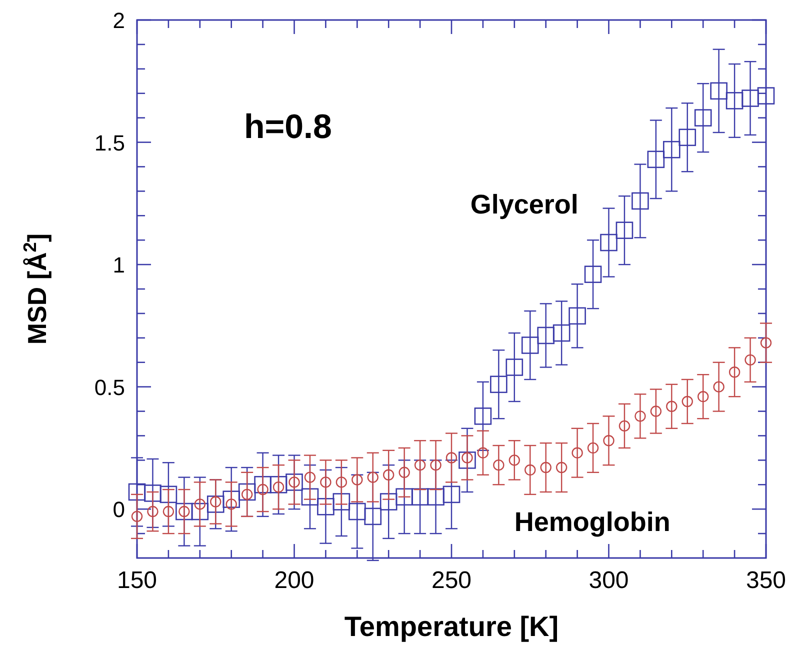 The width and height of the screenshot is (793, 646). What do you see at coordinates (524, 205) in the screenshot?
I see `series-label: Glycerol` at bounding box center [524, 205].